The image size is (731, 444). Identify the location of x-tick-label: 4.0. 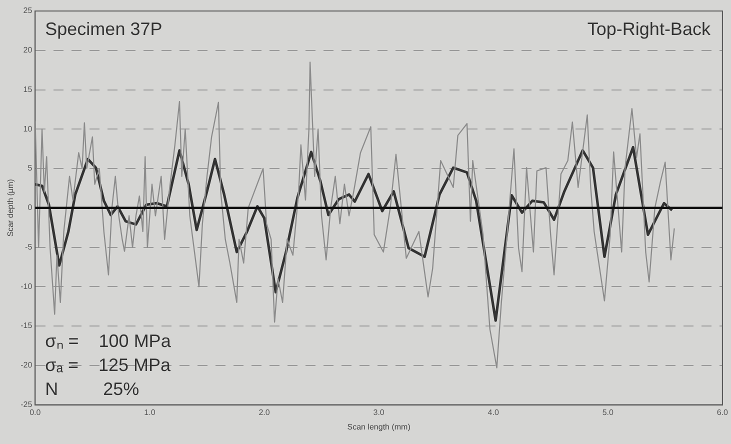
(494, 412).